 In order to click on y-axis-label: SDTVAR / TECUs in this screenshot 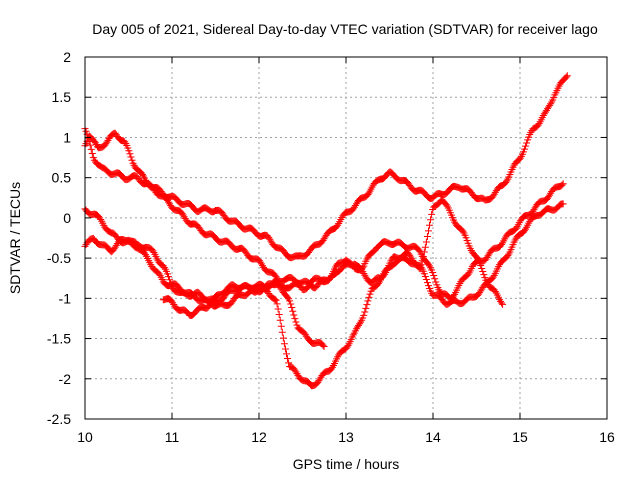, I will do `click(15, 238)`.